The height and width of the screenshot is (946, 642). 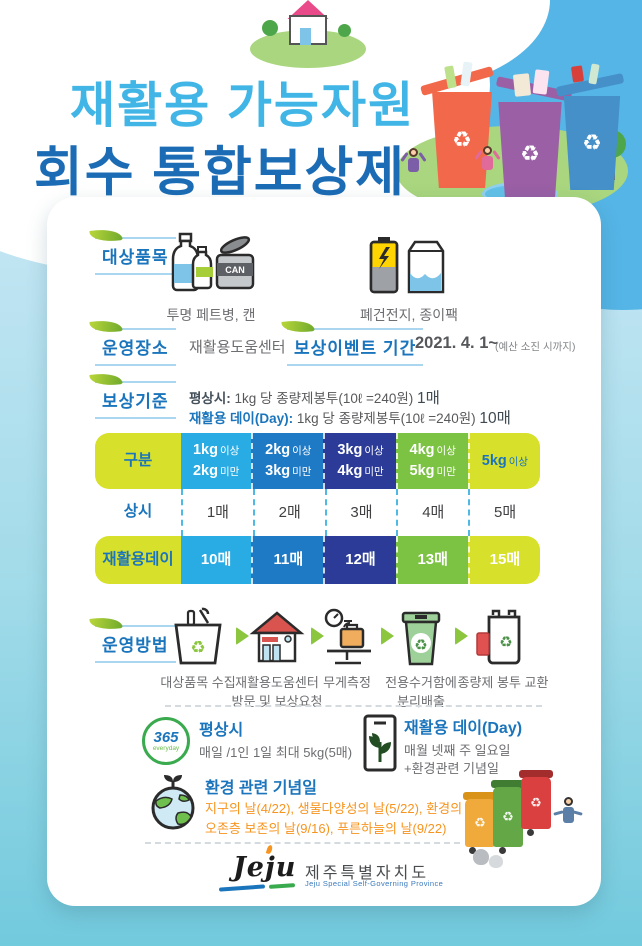 What do you see at coordinates (132, 639) in the screenshot?
I see `section-label-method: 운영방법` at bounding box center [132, 639].